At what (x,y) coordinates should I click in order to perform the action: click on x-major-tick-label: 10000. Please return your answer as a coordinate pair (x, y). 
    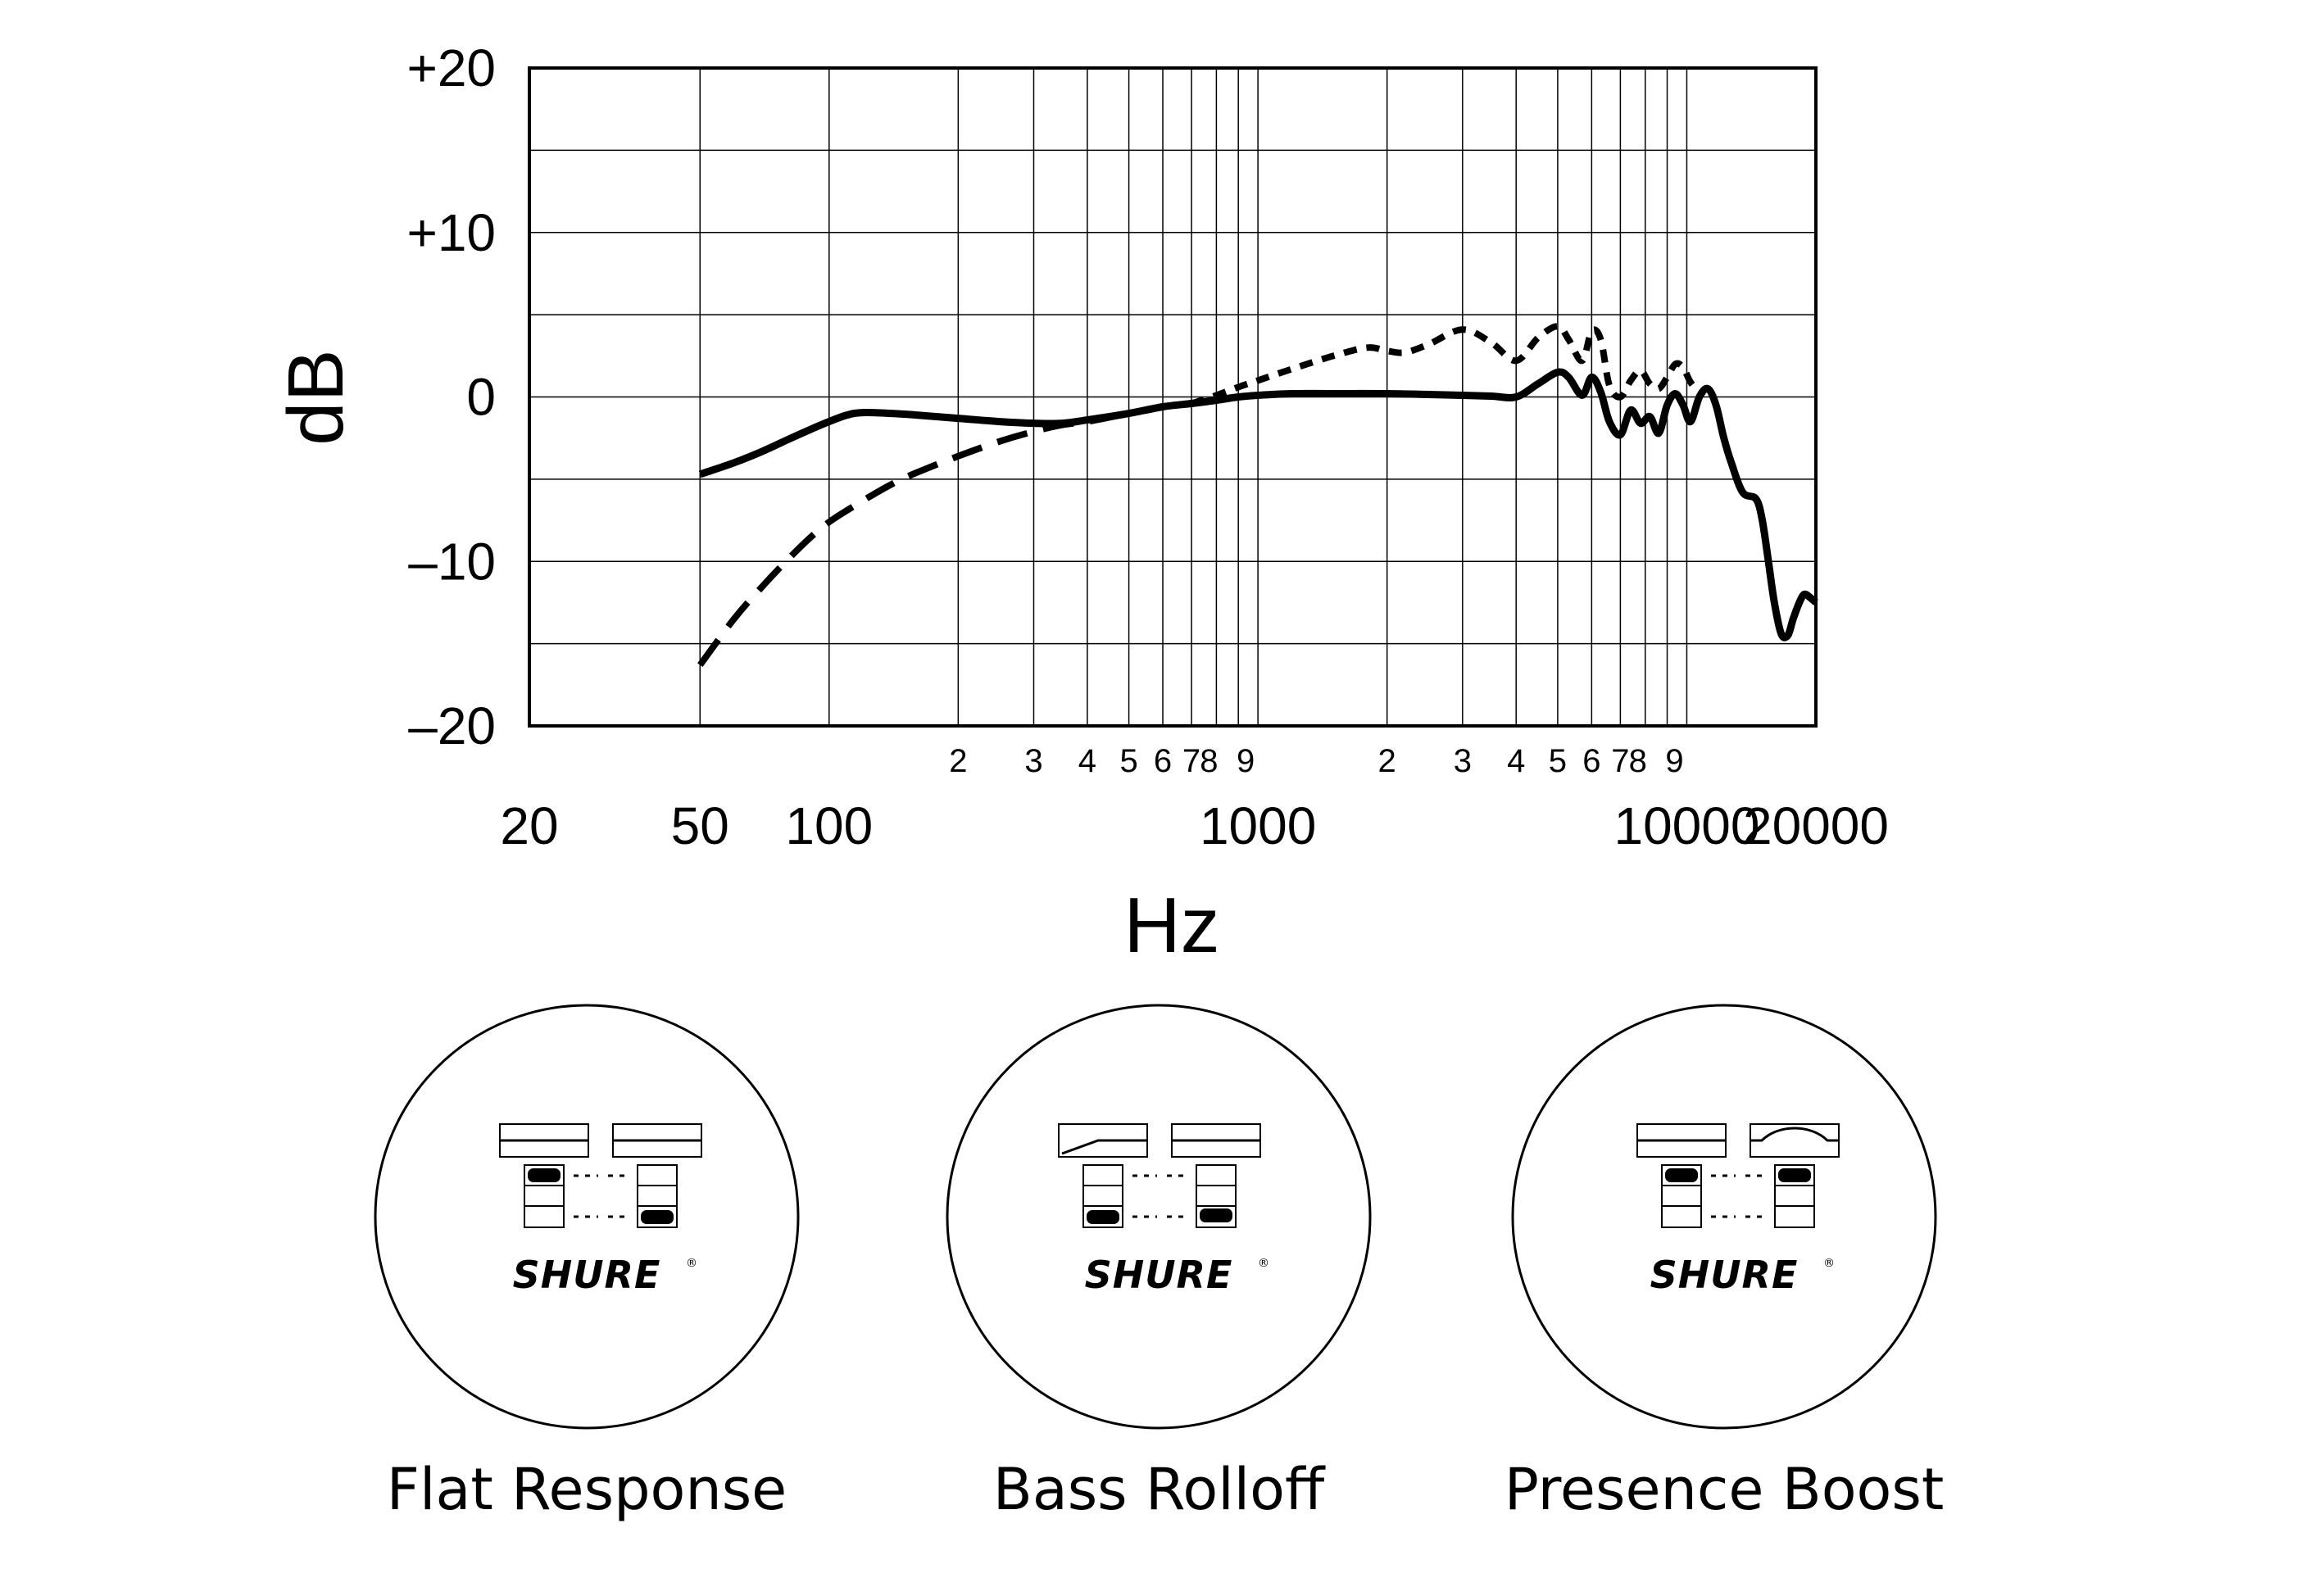
    Looking at the image, I should click on (1686, 825).